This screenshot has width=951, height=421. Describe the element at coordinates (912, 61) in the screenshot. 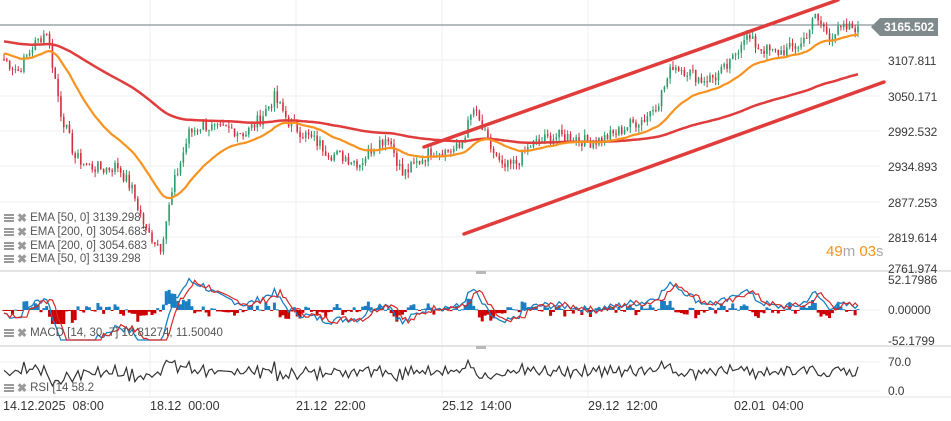

I see `price-tick: 3107.811` at that location.